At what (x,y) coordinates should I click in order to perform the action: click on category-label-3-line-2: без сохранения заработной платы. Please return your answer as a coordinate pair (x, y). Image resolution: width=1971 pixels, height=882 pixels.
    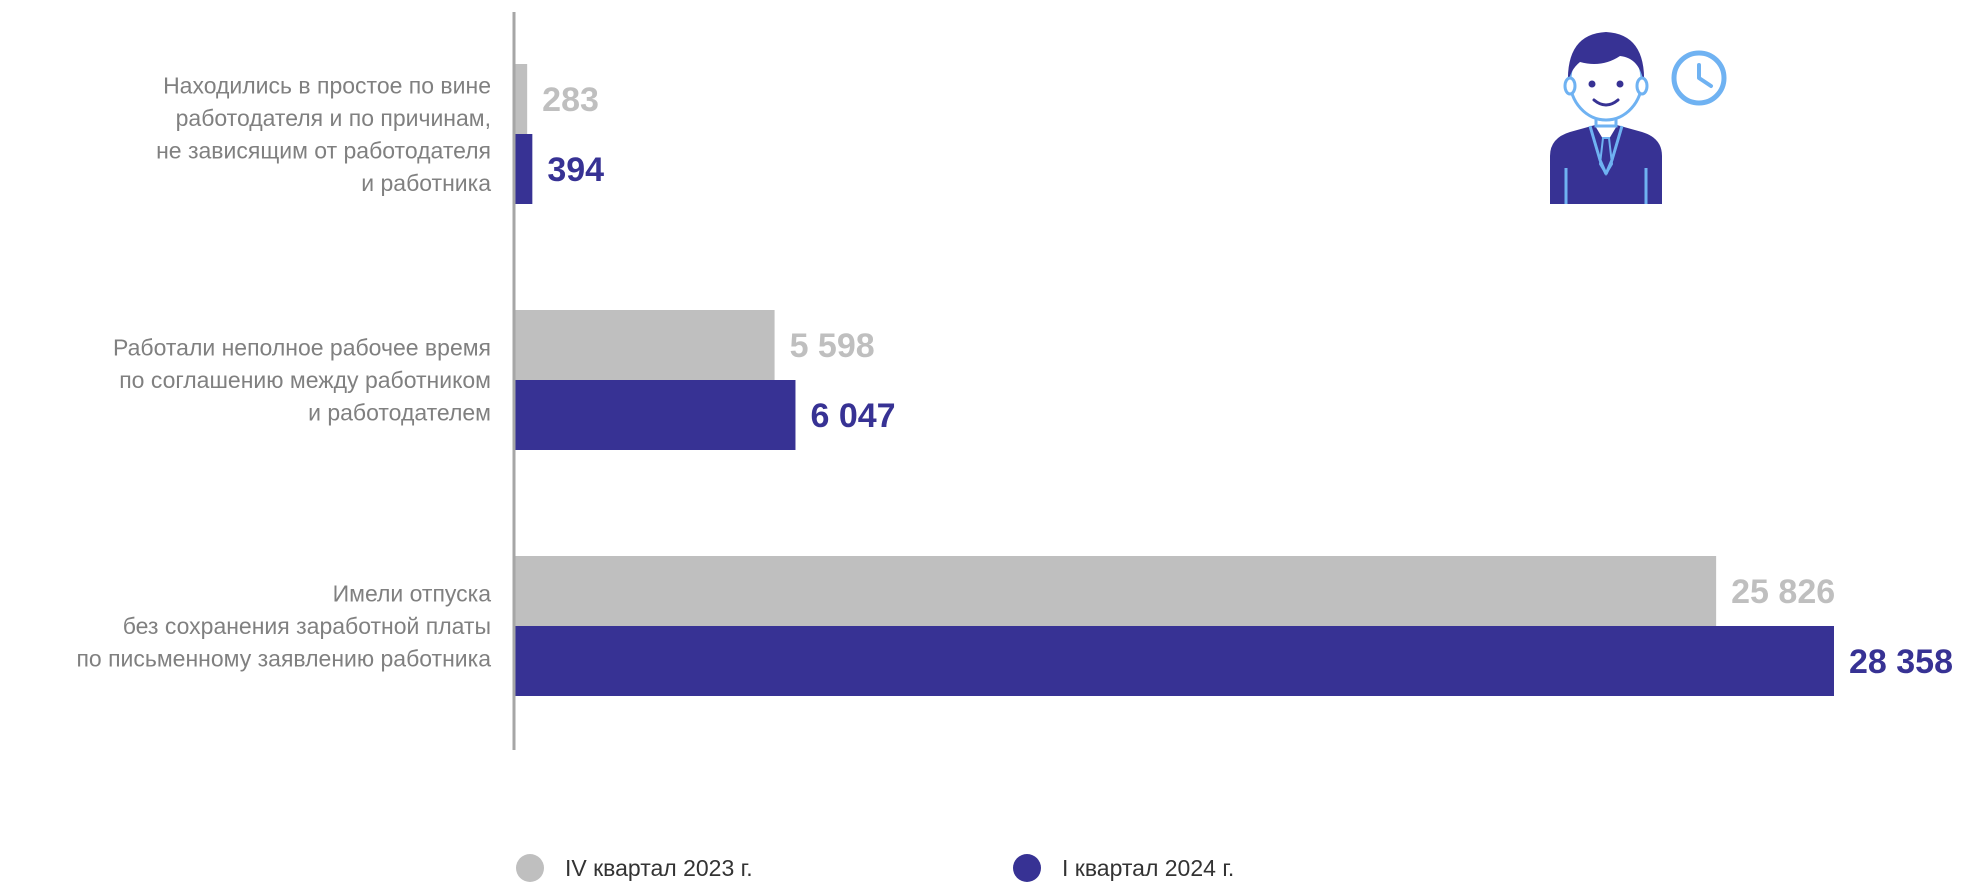
    Looking at the image, I should click on (307, 626).